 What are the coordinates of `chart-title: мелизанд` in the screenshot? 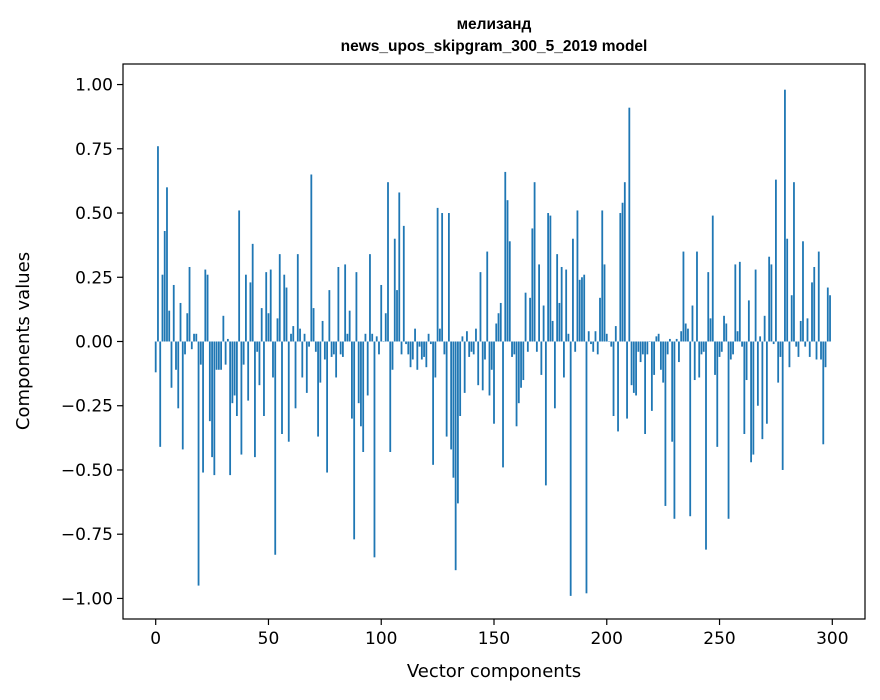 It's located at (494, 24).